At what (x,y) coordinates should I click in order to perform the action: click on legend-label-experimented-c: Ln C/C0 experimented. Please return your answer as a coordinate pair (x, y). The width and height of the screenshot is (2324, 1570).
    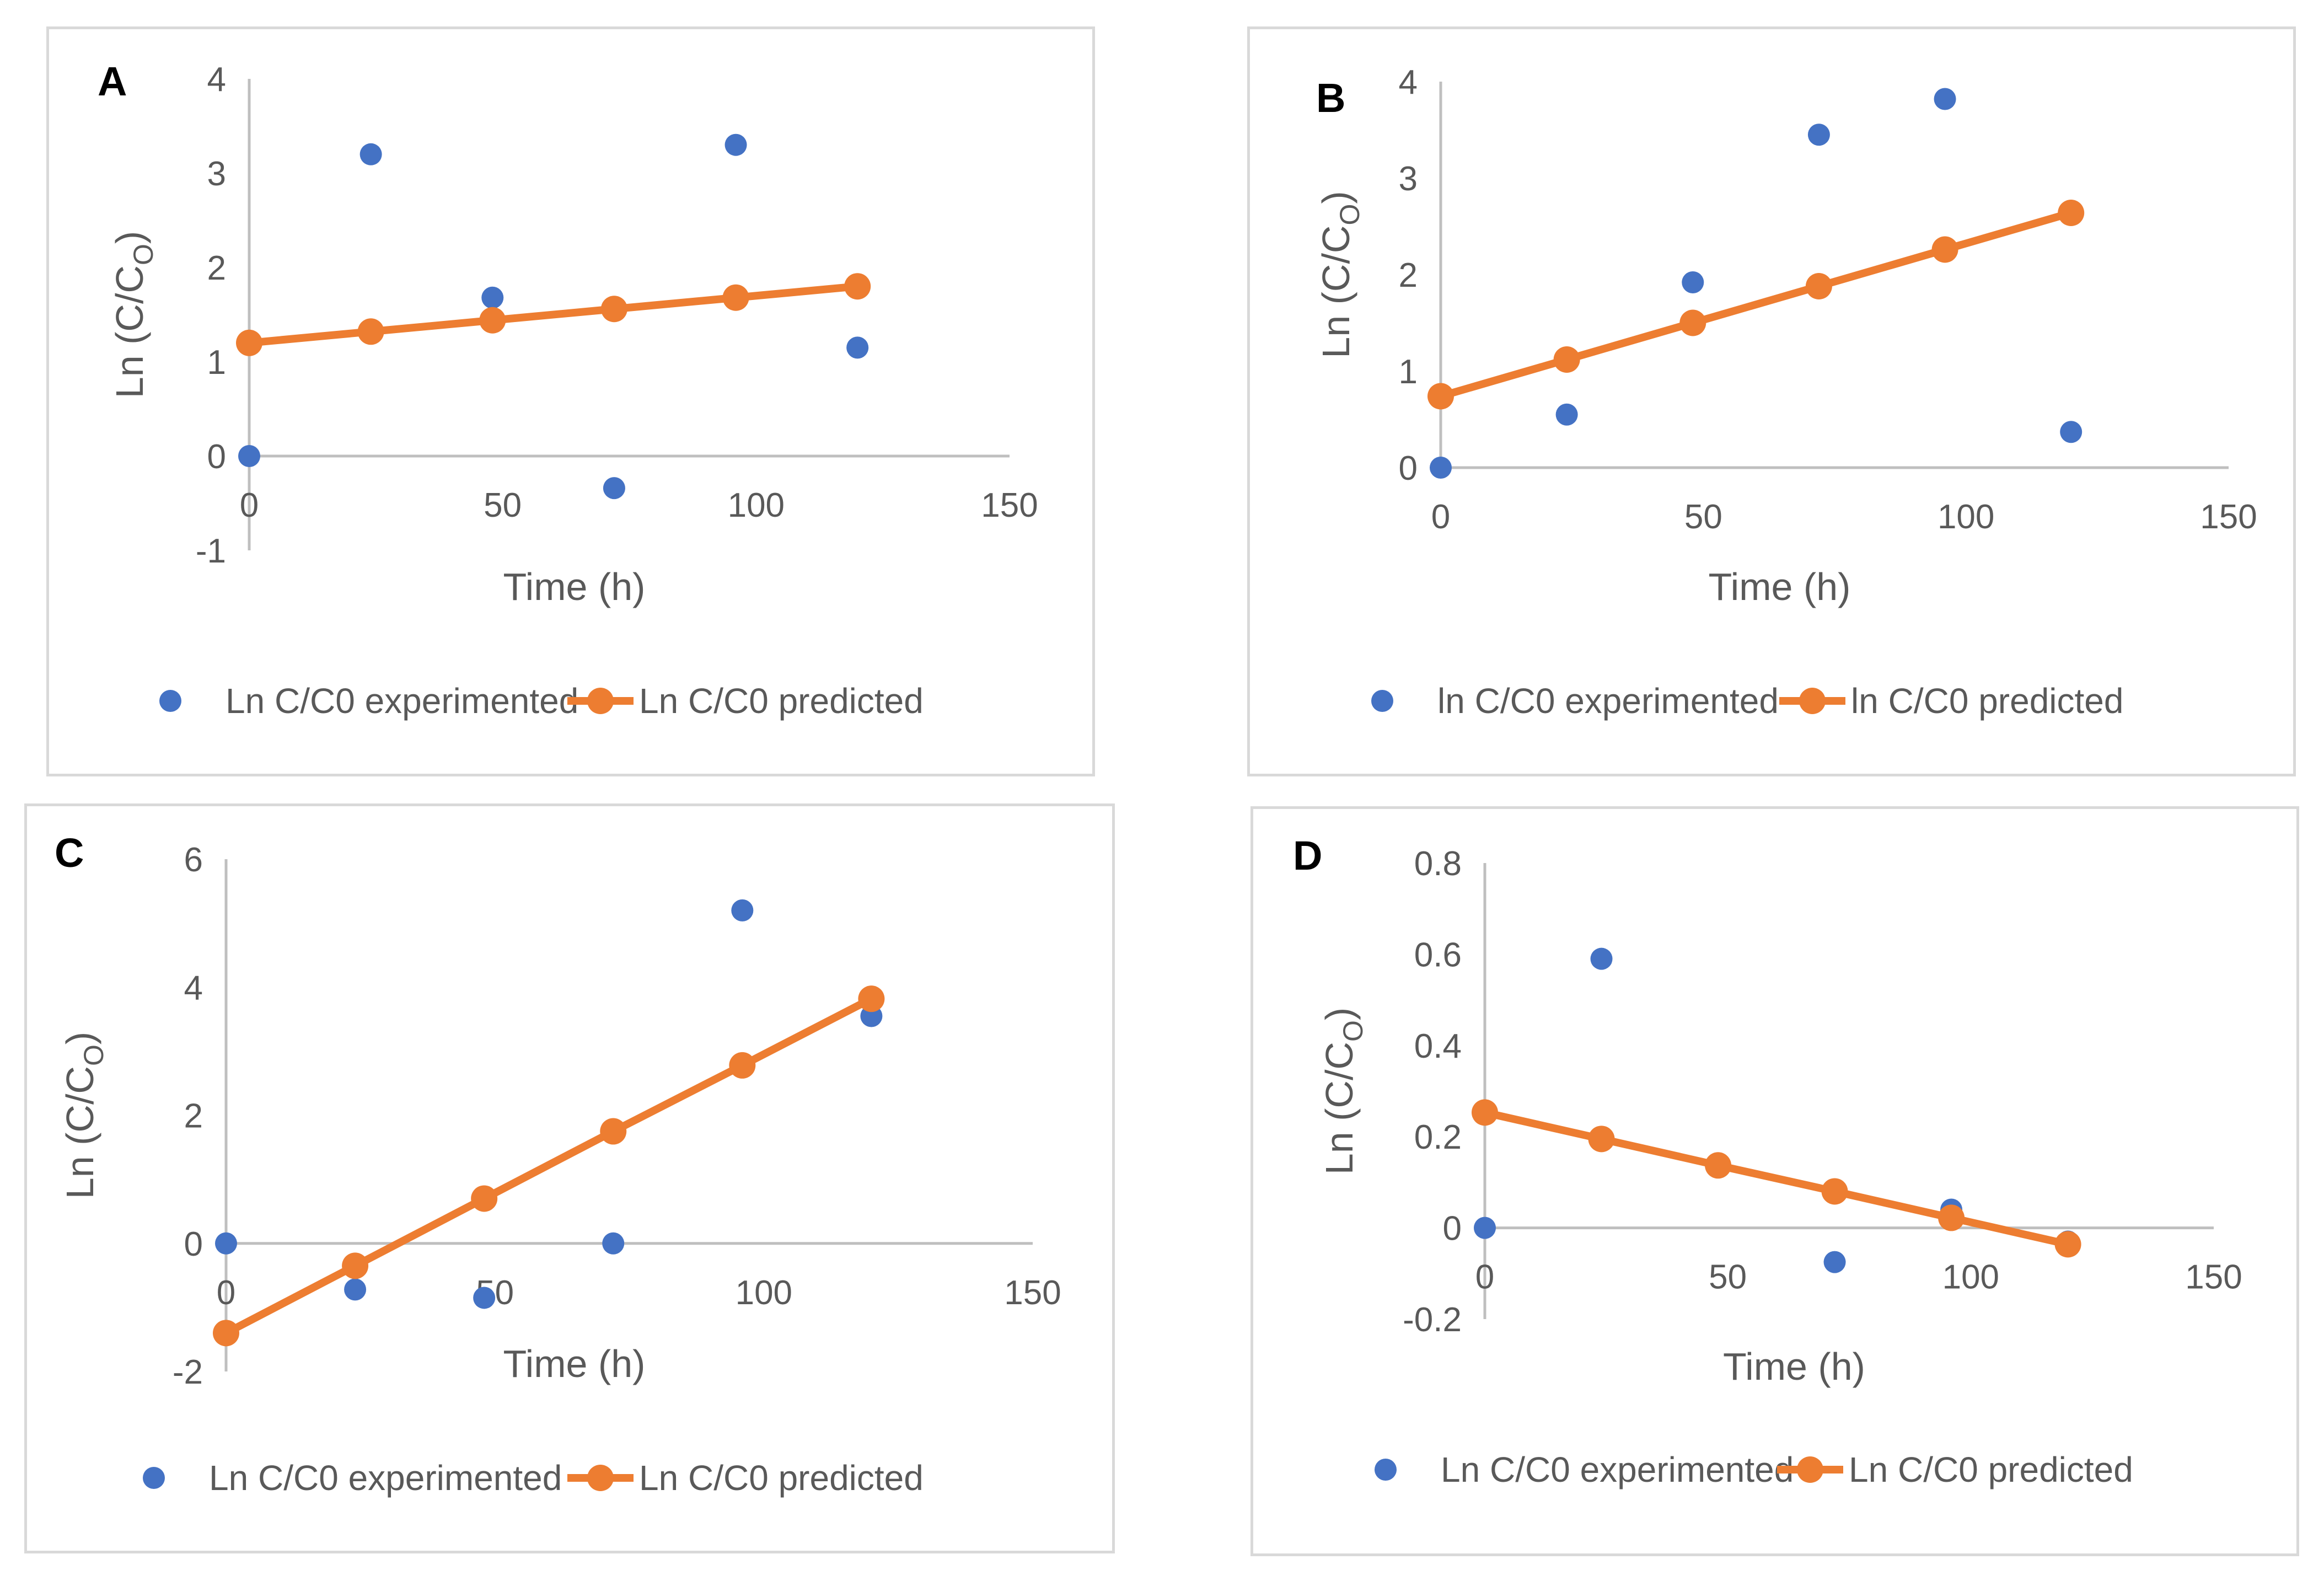
    Looking at the image, I should click on (385, 1478).